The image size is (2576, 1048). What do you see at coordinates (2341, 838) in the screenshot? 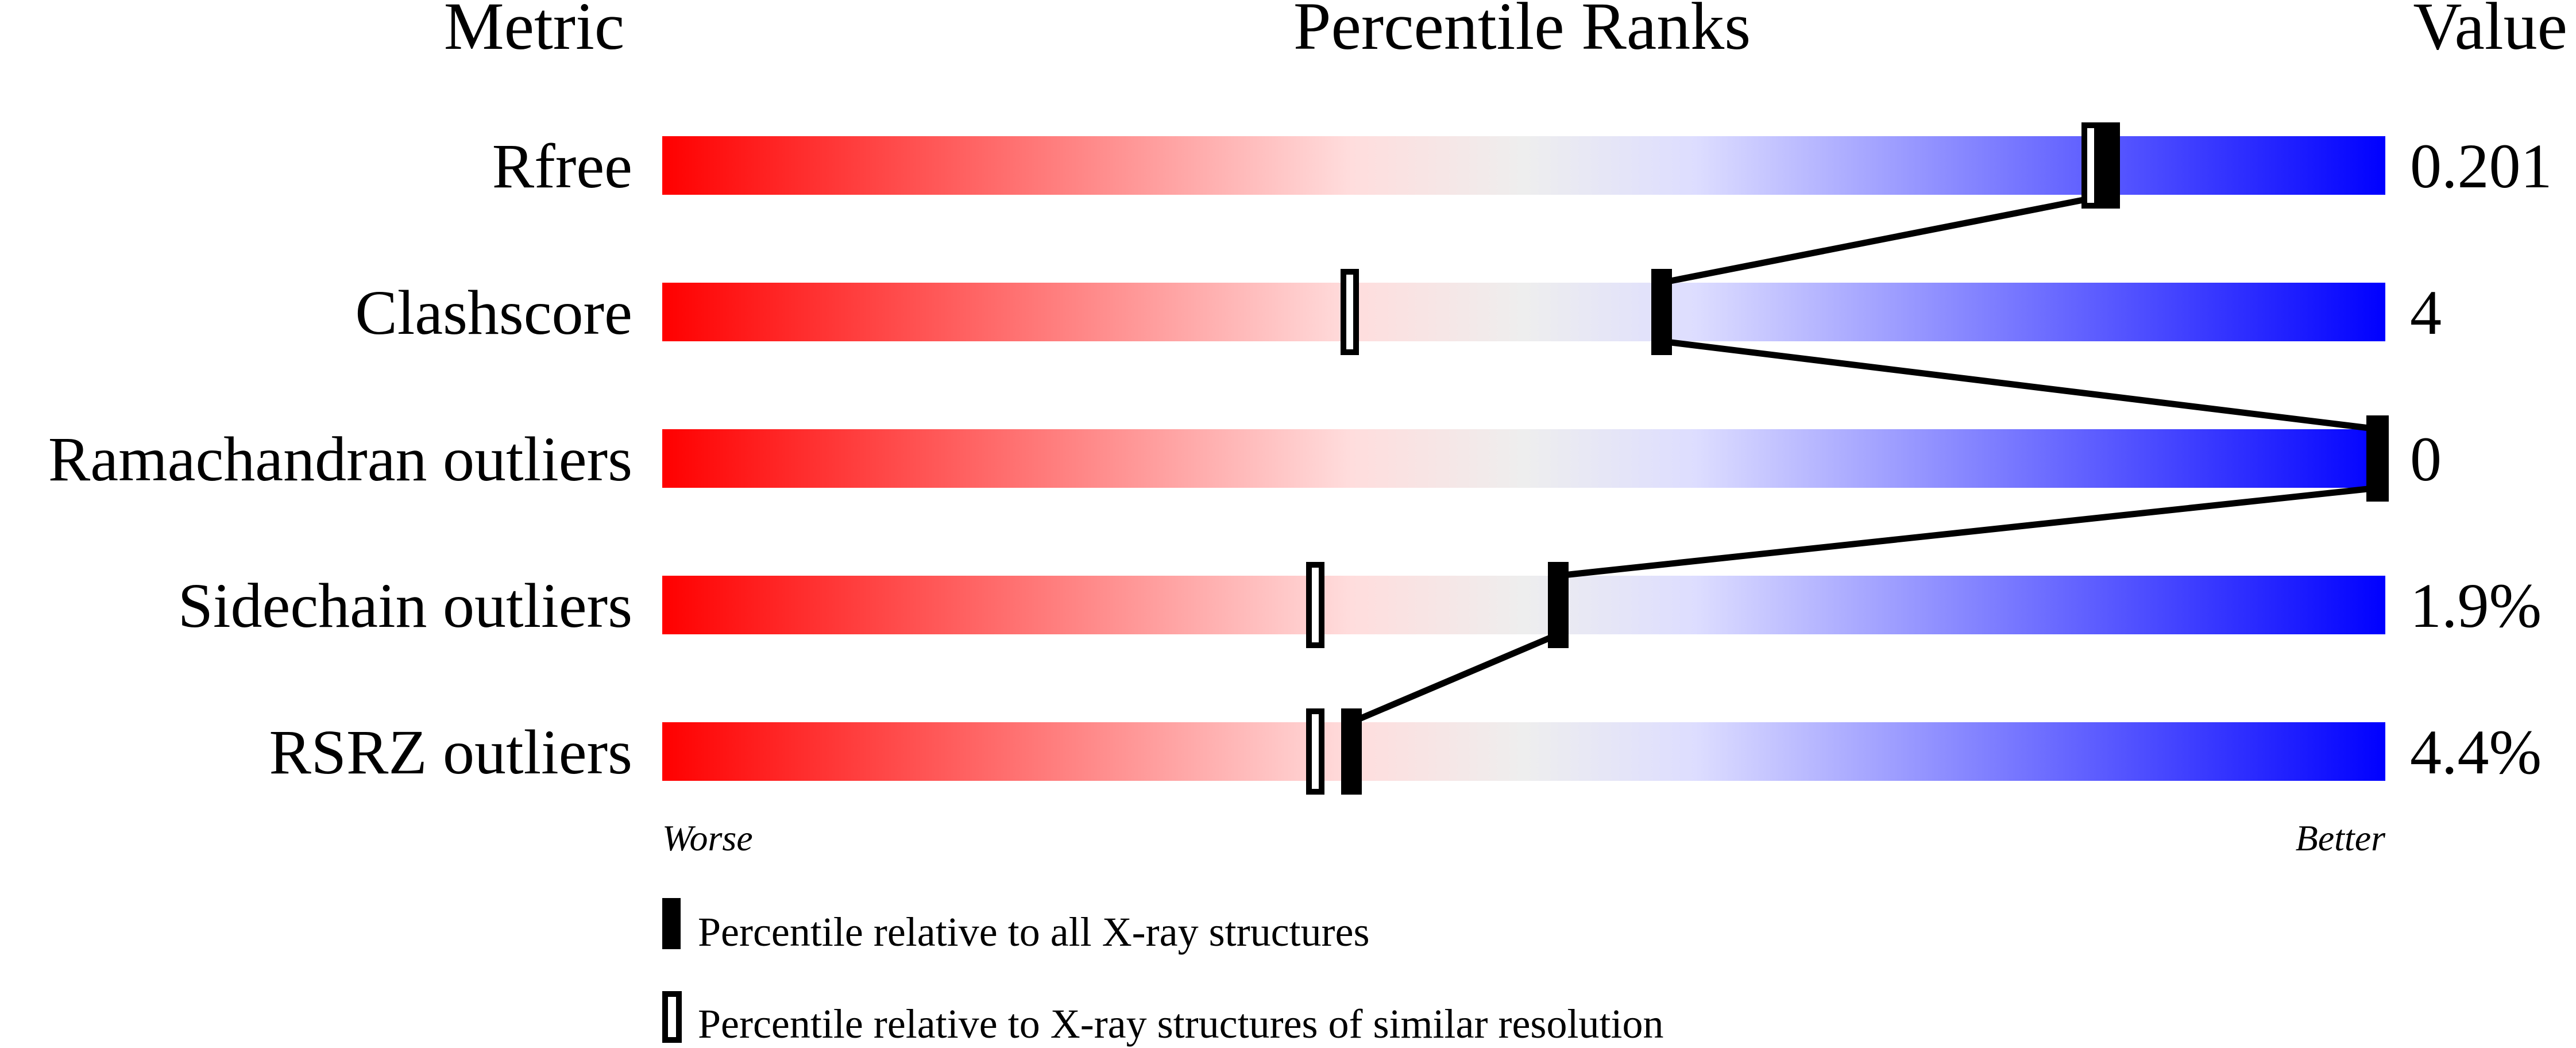
I see `axis-label-better: Better` at bounding box center [2341, 838].